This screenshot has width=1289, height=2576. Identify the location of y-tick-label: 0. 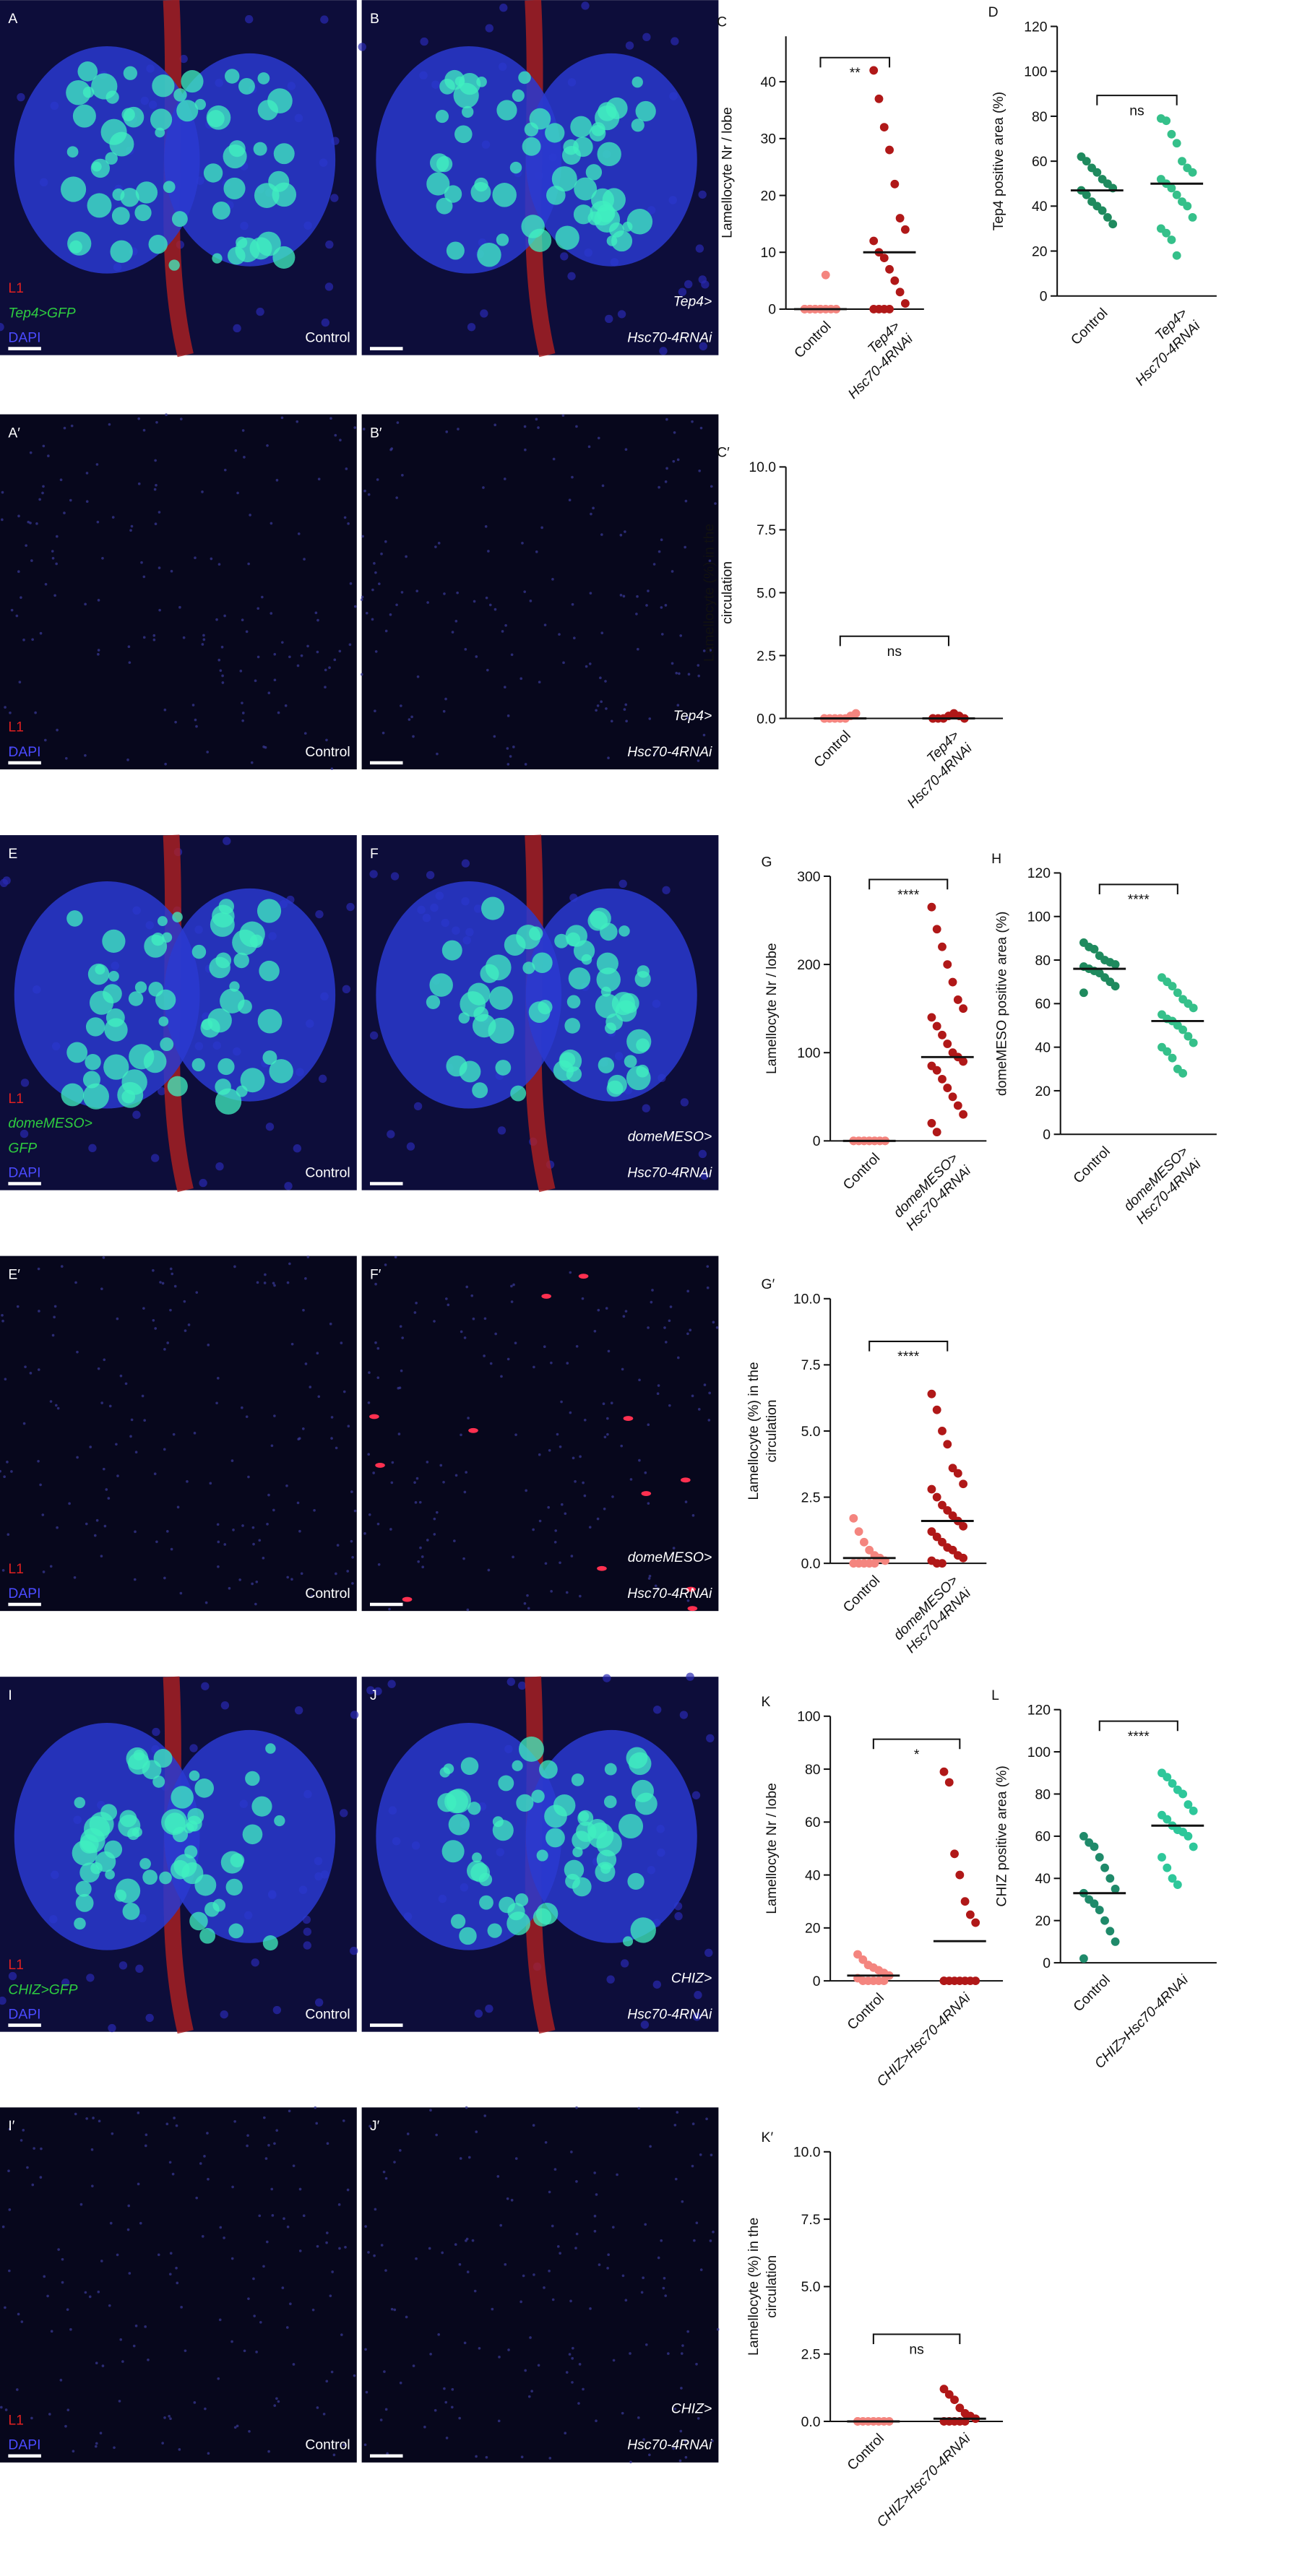
(772, 310).